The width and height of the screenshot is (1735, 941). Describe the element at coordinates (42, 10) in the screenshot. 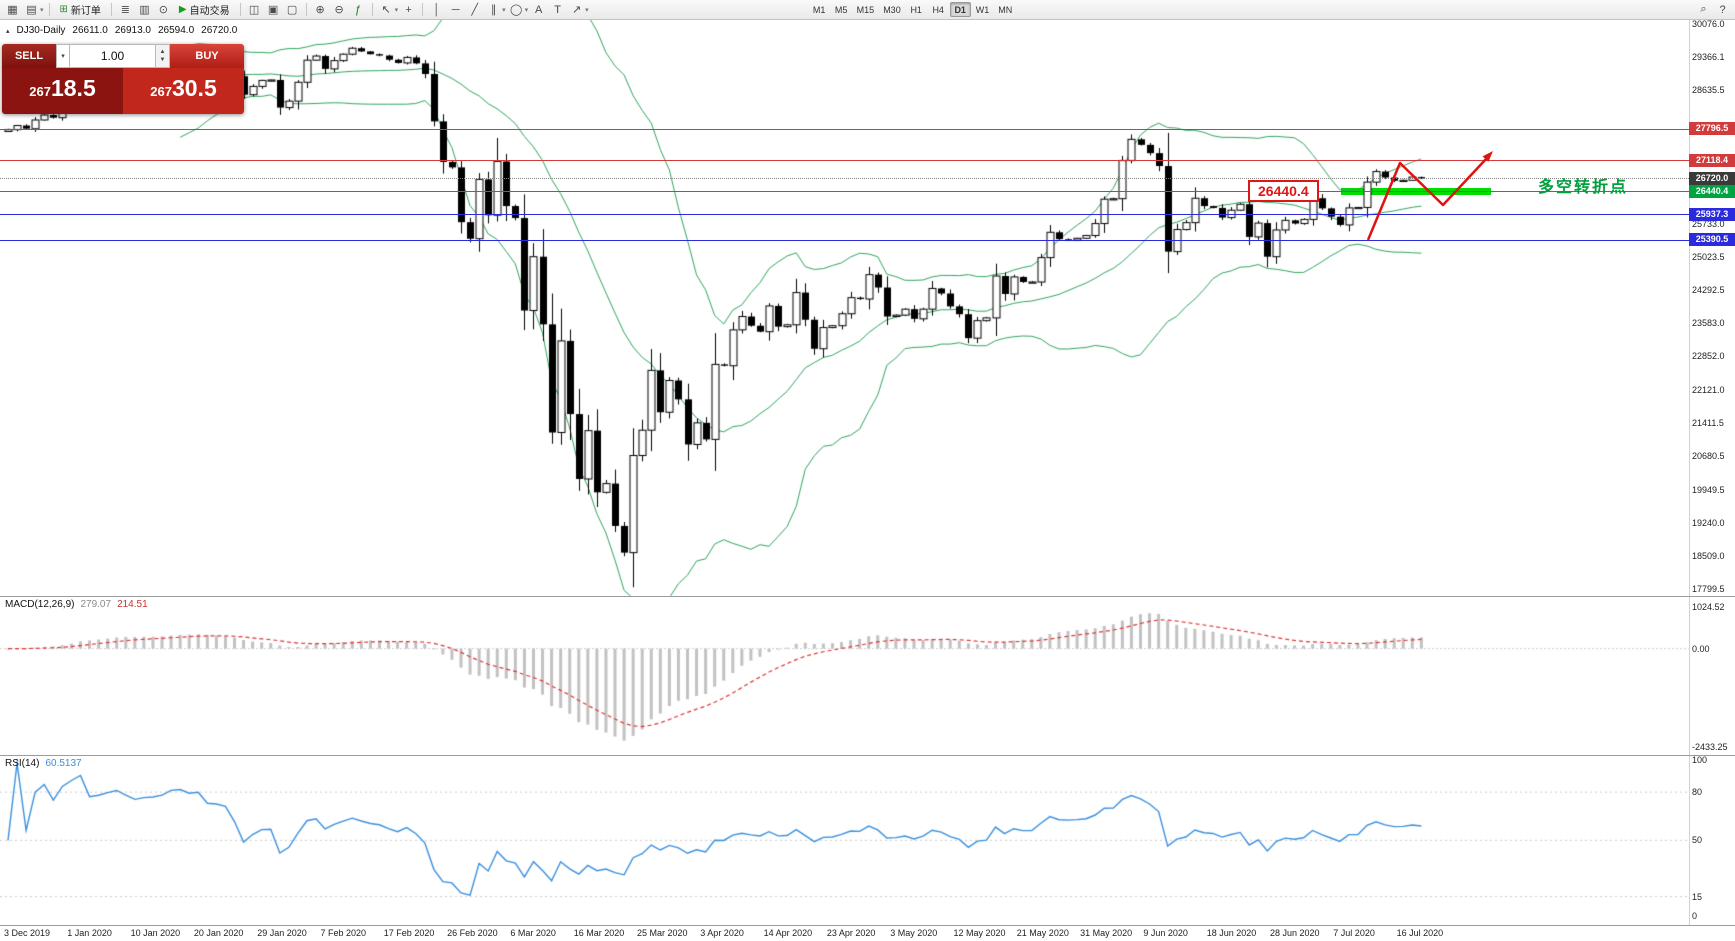

I see `chart-profiles-icon-caret: ▾` at that location.